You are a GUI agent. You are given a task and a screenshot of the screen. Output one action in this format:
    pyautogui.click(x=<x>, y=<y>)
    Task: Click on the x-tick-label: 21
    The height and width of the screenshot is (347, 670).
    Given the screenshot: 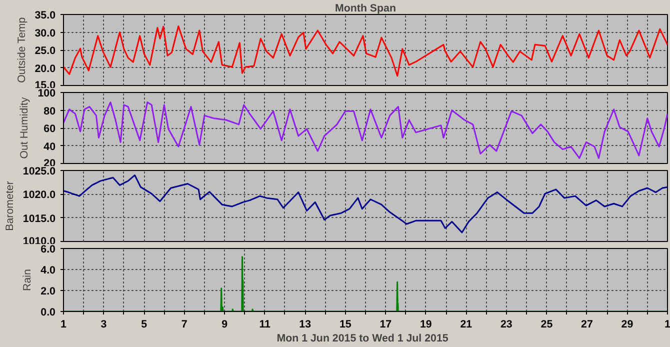 What is the action you would take?
    pyautogui.click(x=466, y=324)
    